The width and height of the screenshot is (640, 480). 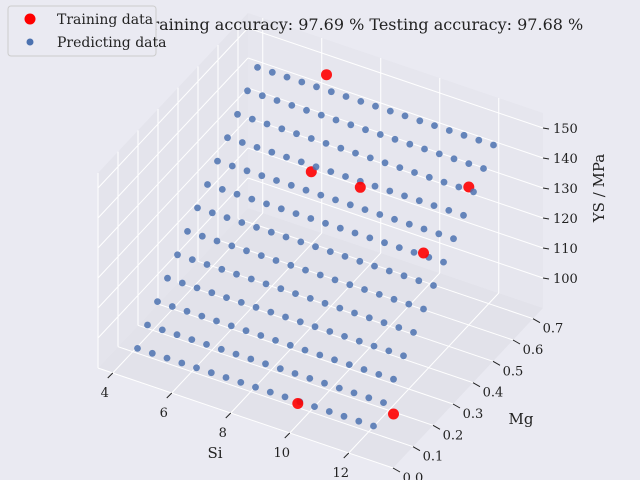 What do you see at coordinates (82, 31) in the screenshot?
I see `legend-frame` at bounding box center [82, 31].